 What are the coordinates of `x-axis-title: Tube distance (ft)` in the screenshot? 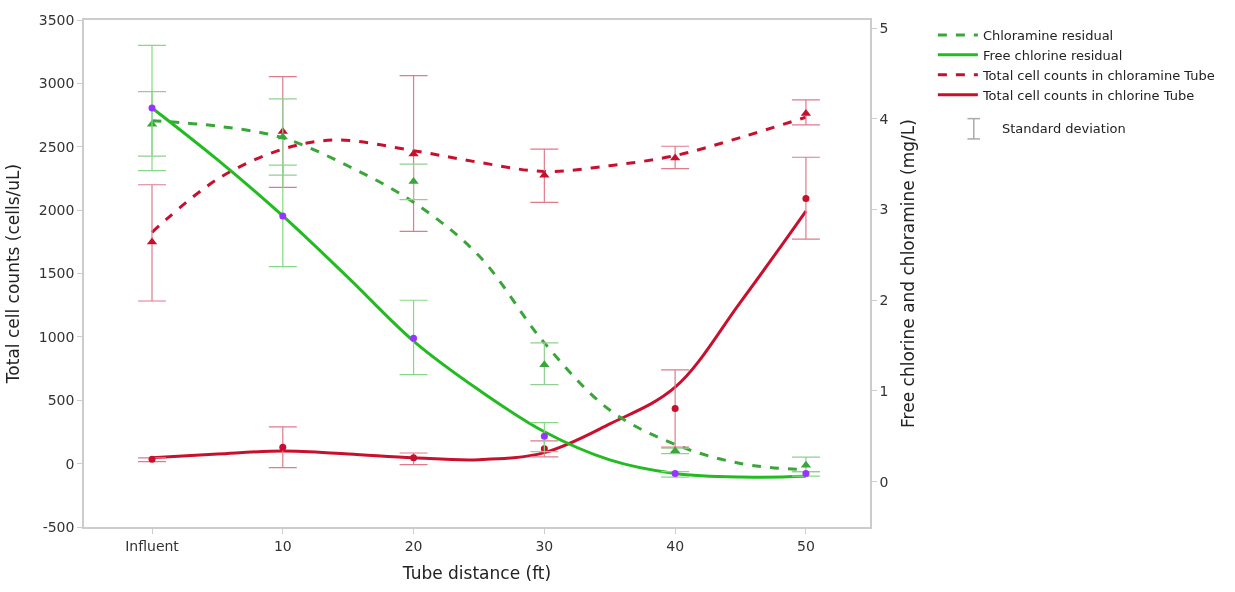 It's located at (476, 573).